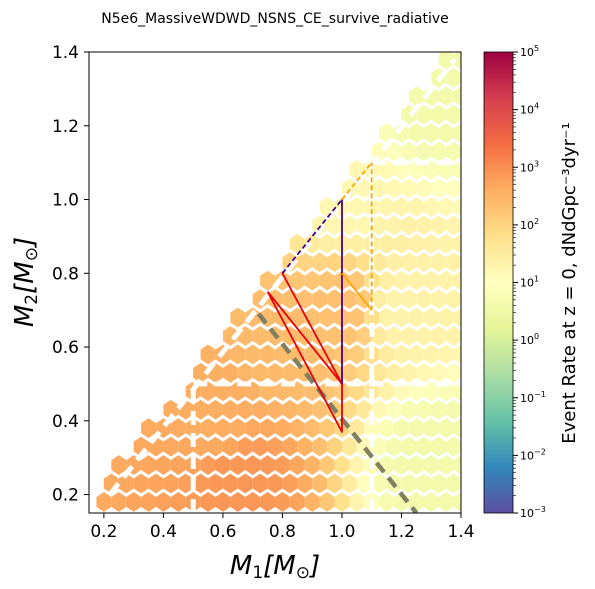 Image resolution: width=595 pixels, height=589 pixels. Describe the element at coordinates (163, 532) in the screenshot. I see `x-tick-label: 0.4` at that location.